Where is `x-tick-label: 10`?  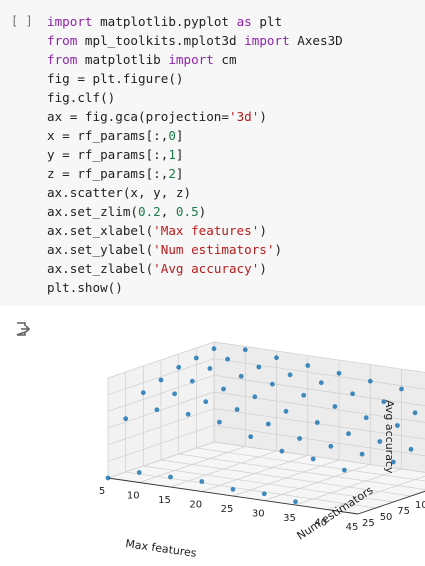 x-tick-label: 10 is located at coordinates (133, 496).